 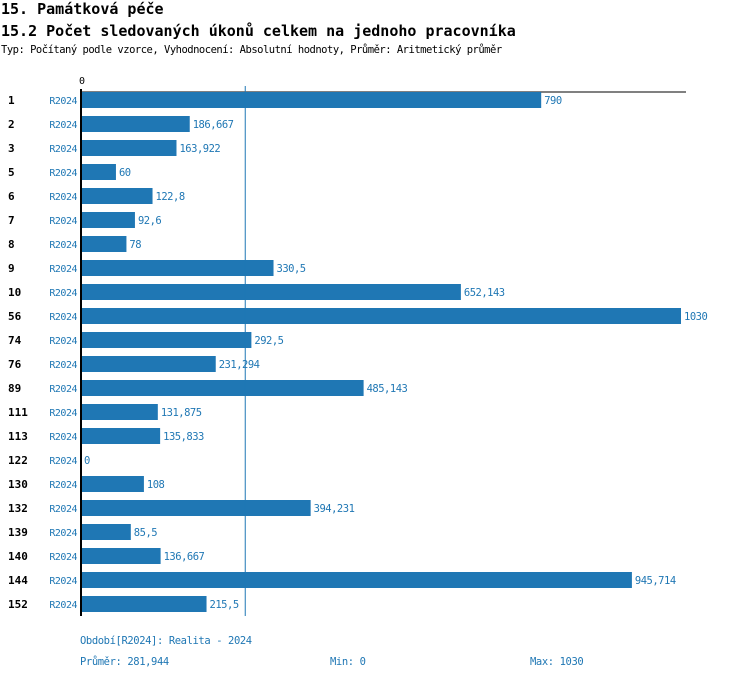 I want to click on value-label: 394,231, so click(x=334, y=509).